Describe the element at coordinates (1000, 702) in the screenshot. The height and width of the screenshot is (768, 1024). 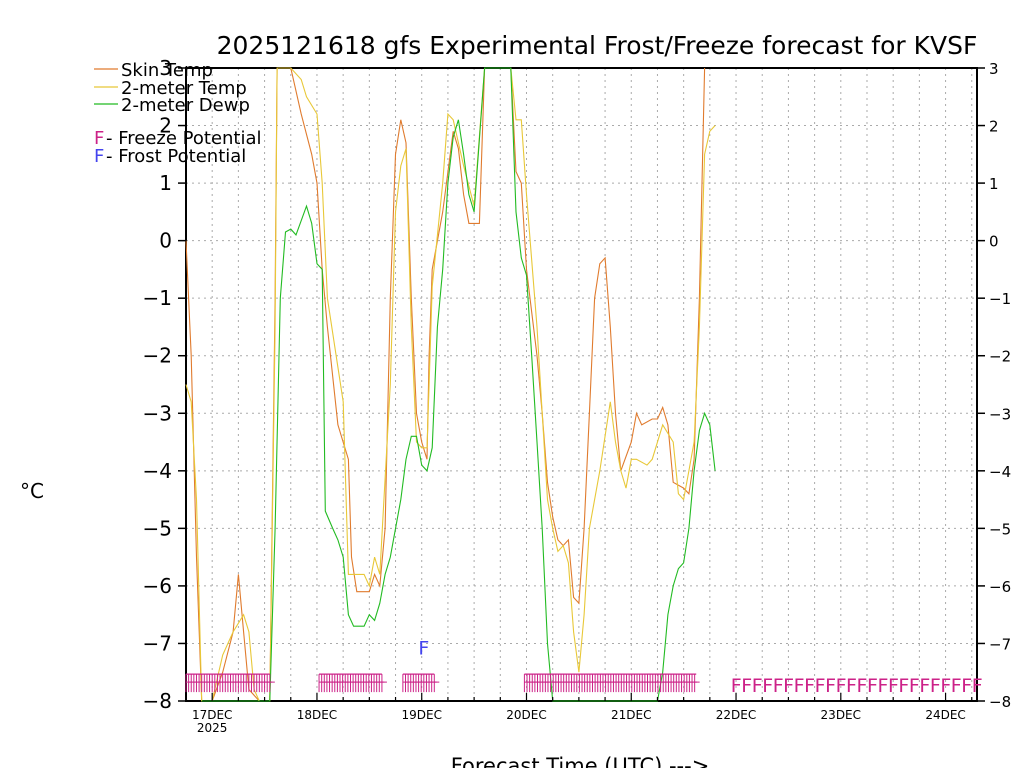
I see `y-tick-label-right: −8` at that location.